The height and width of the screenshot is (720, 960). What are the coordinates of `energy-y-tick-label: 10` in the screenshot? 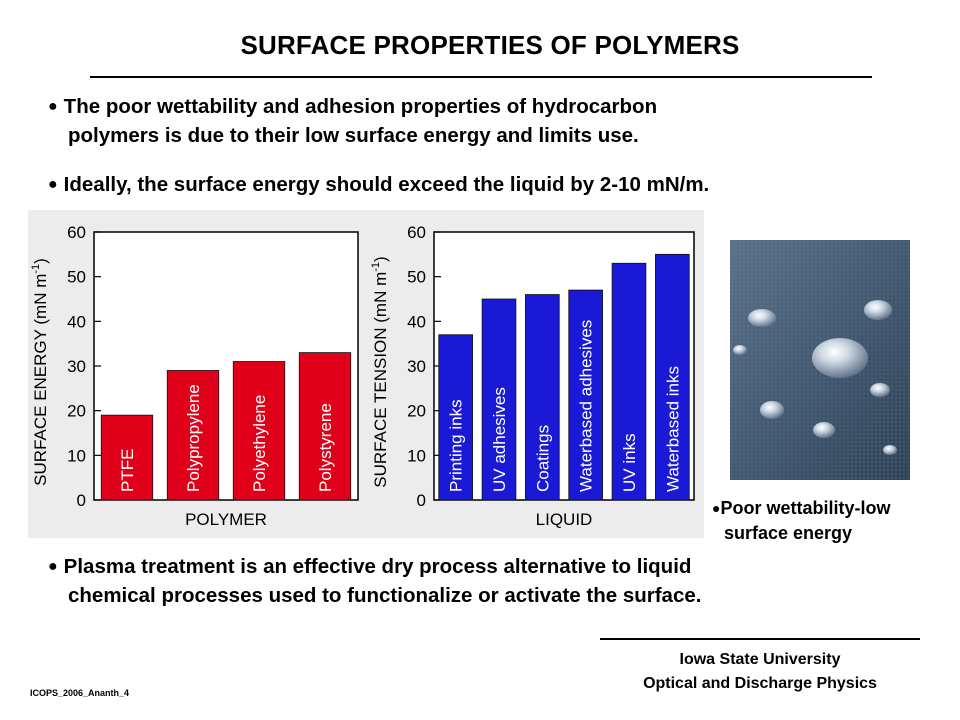 It's located at (76, 455).